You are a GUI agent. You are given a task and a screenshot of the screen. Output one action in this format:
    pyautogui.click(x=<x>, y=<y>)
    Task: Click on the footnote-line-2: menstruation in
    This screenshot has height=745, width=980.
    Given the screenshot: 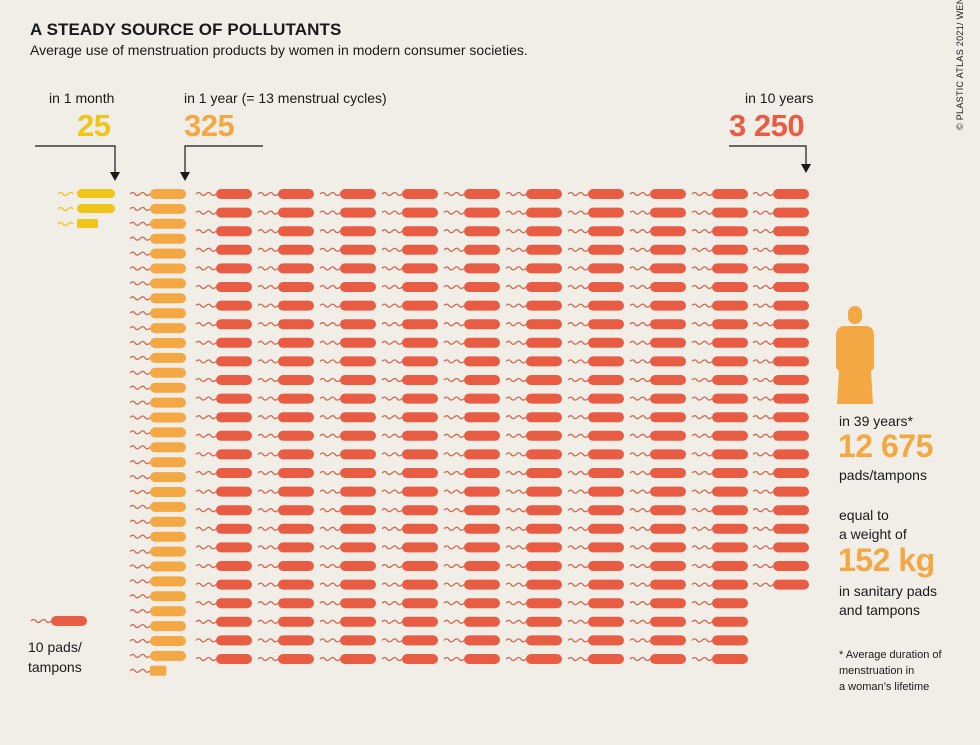 What is the action you would take?
    pyautogui.click(x=877, y=671)
    